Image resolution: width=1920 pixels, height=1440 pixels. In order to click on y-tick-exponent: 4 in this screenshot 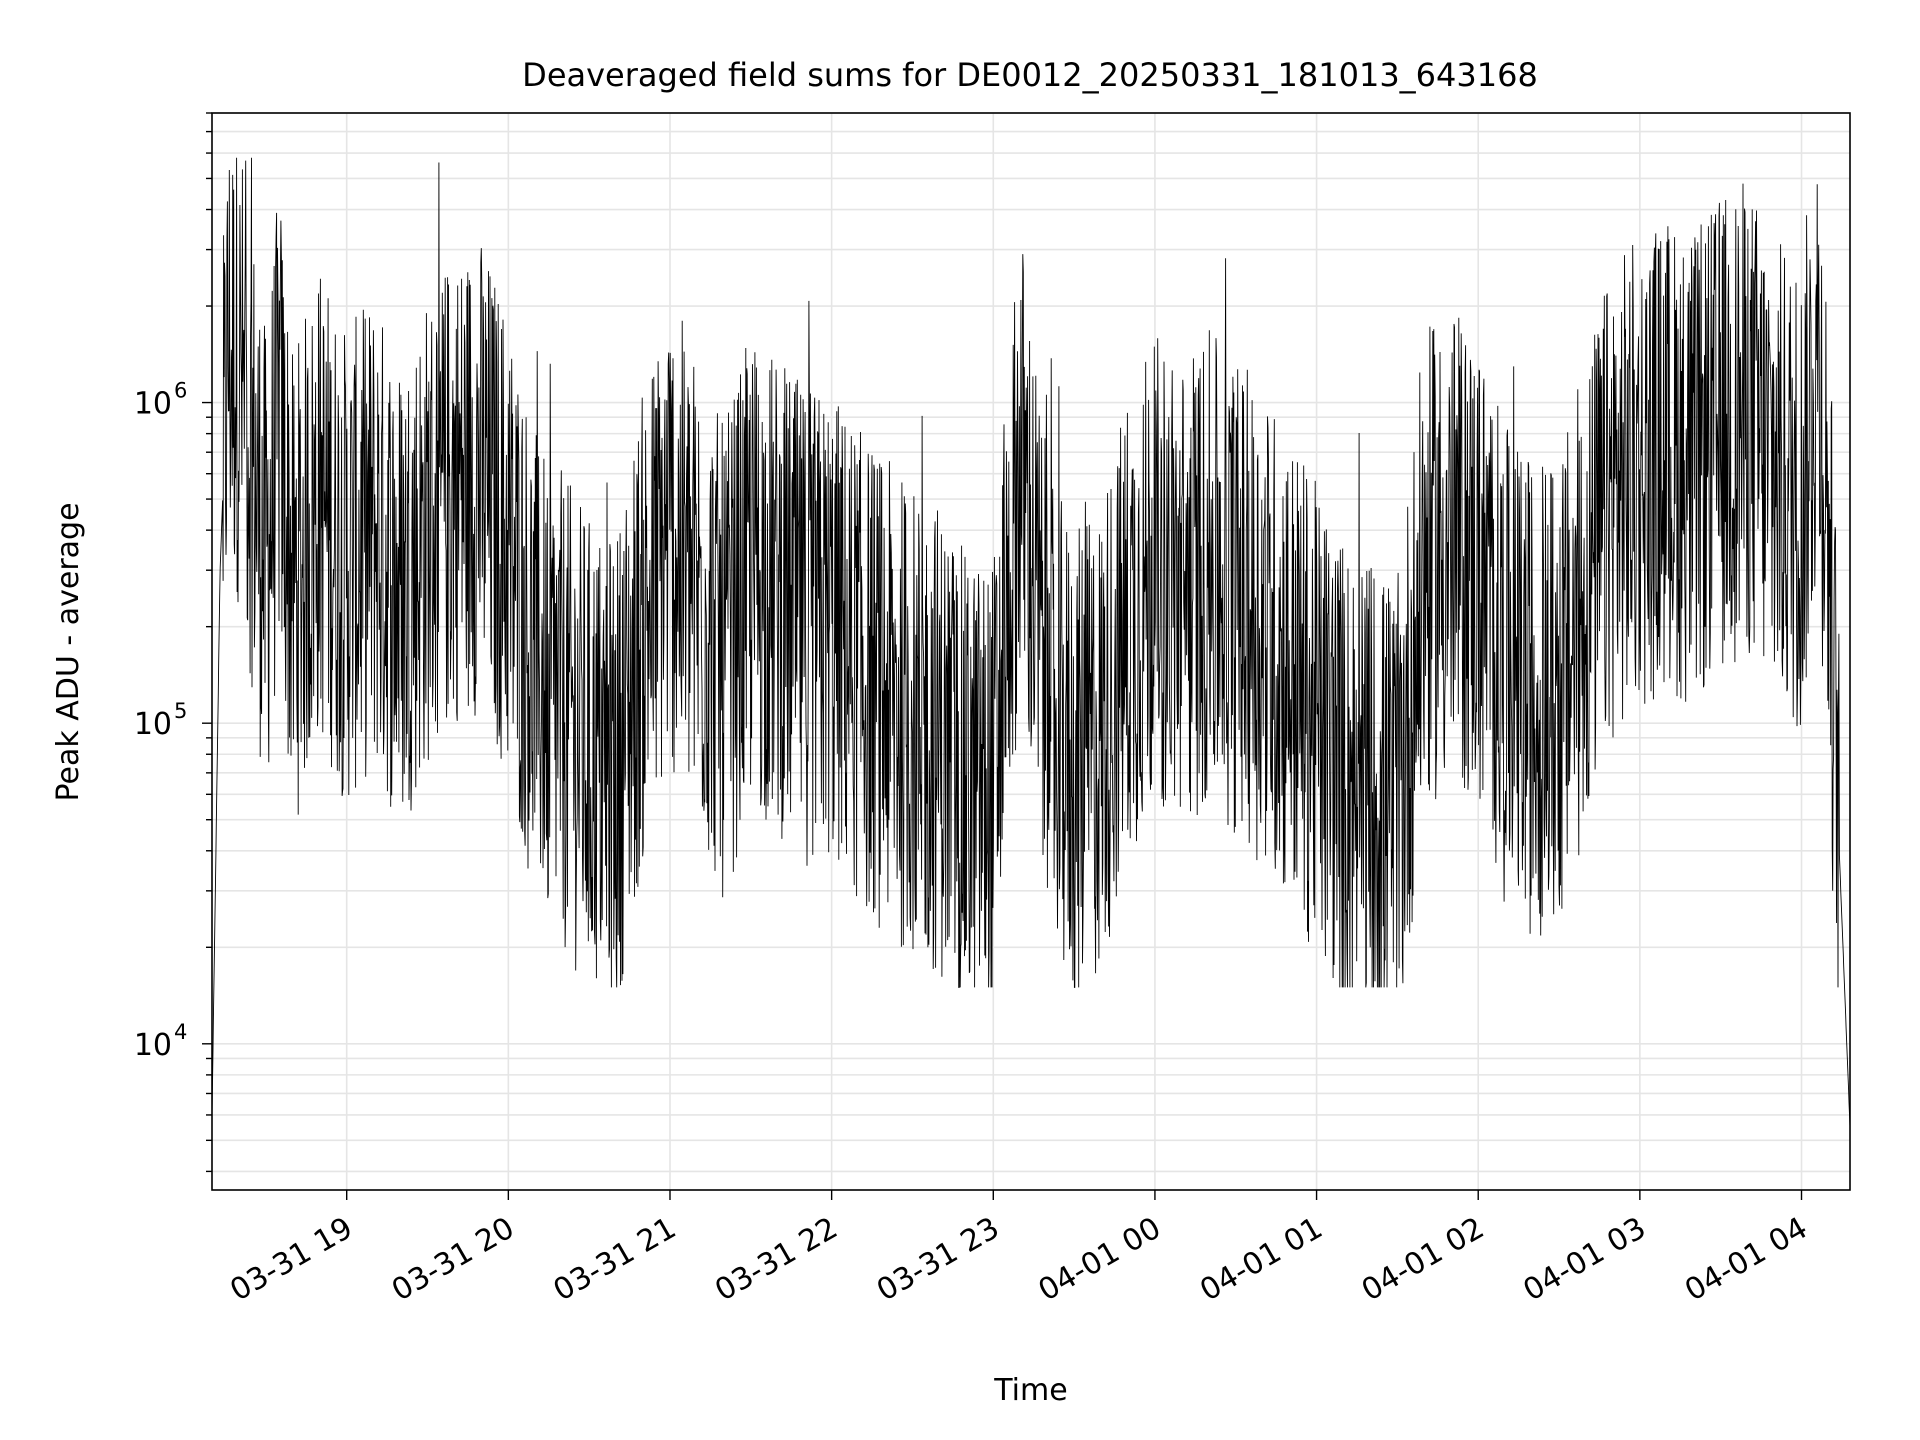, I will do `click(180, 1032)`.